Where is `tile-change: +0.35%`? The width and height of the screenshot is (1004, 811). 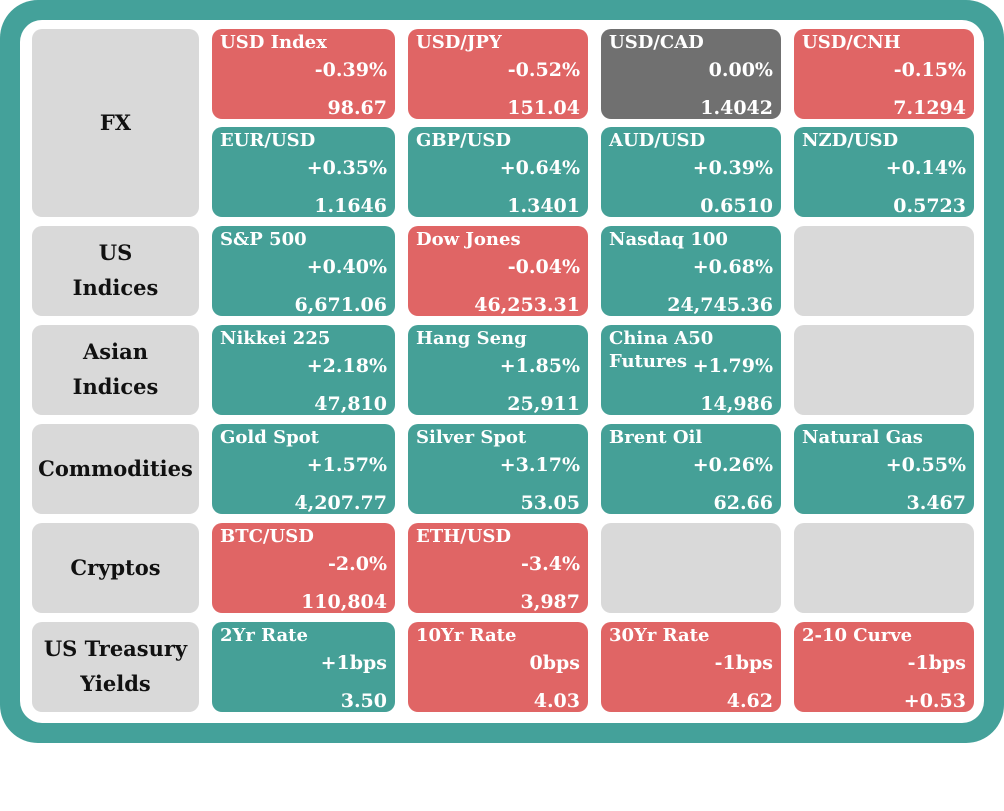
tile-change: +0.35% is located at coordinates (346, 168).